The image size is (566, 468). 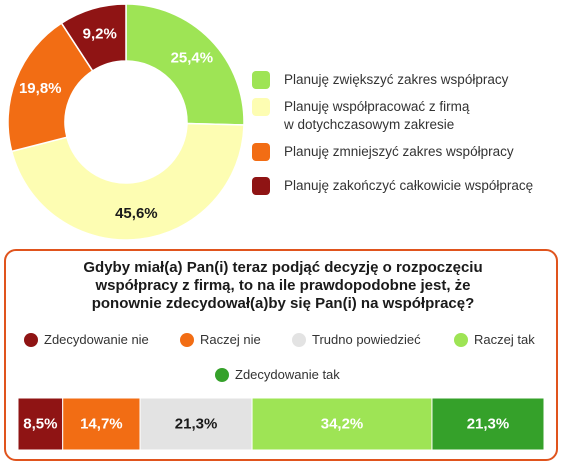 I want to click on legend-trudno-powiedziec: Trudno powiedzieć, so click(x=356, y=339).